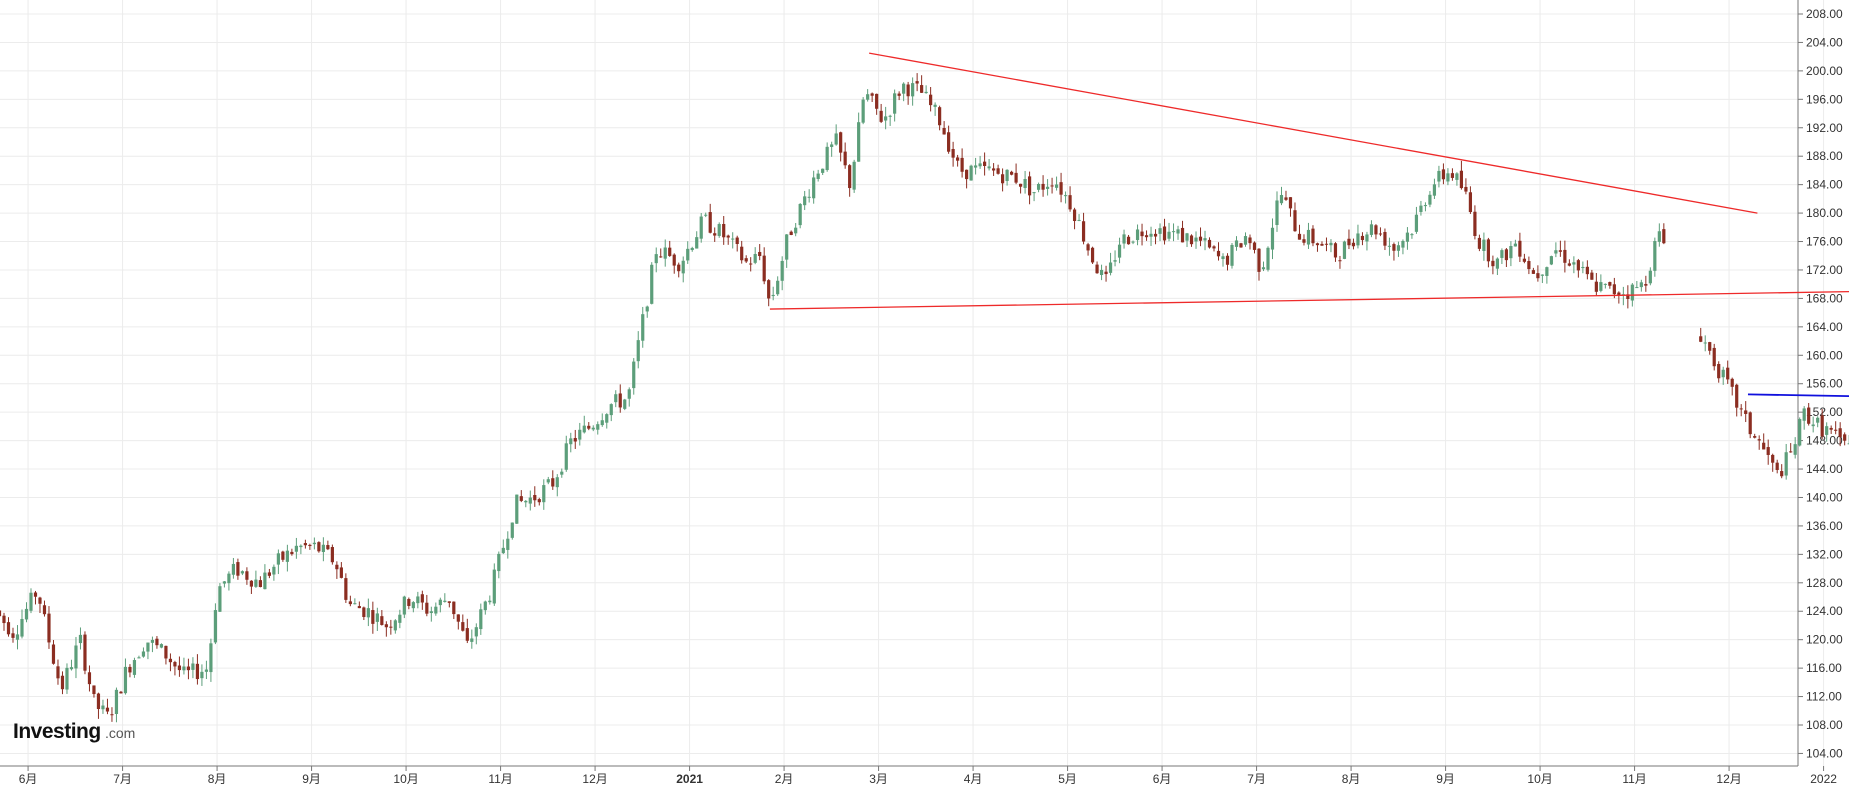  I want to click on y-tick-label: 172.00, so click(1824, 270).